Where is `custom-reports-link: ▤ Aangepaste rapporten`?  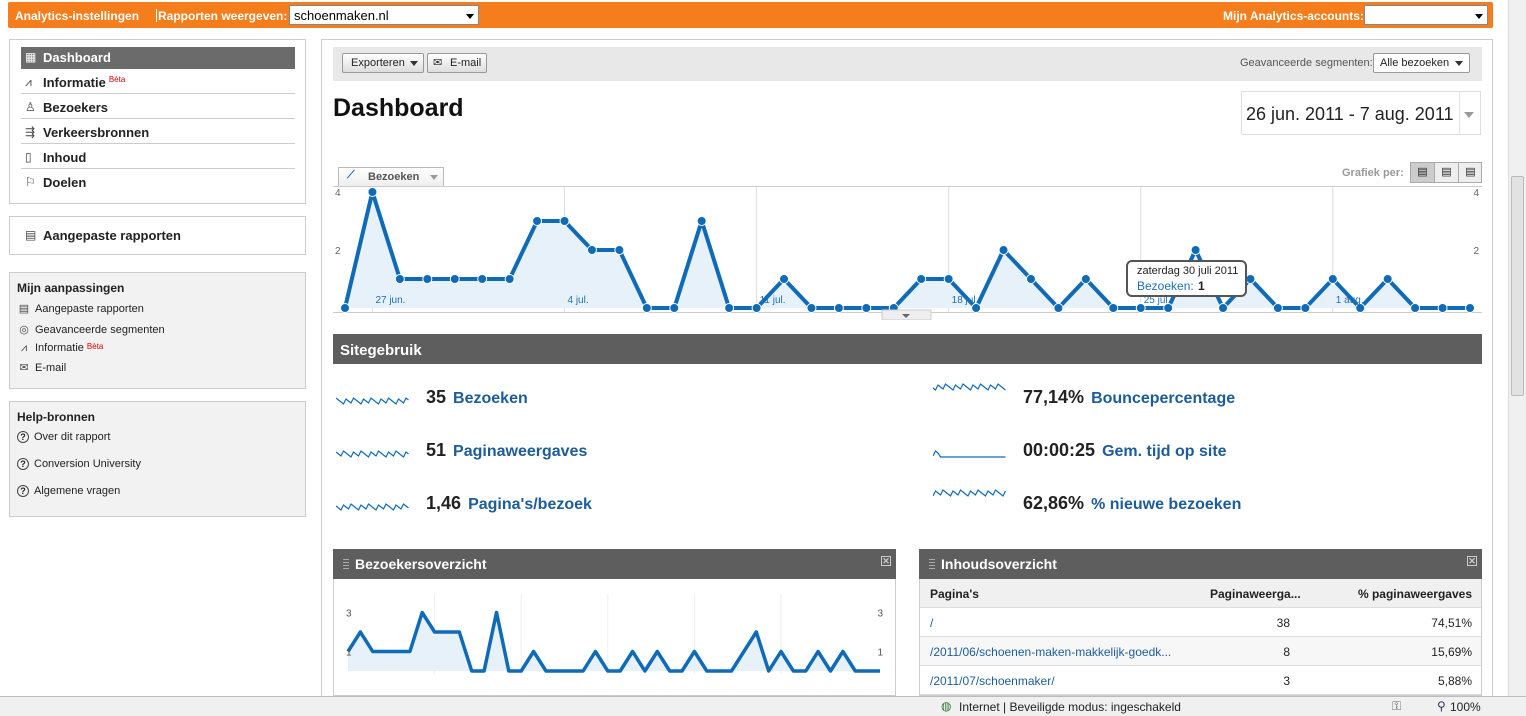 custom-reports-link: ▤ Aangepaste rapporten is located at coordinates (81, 309).